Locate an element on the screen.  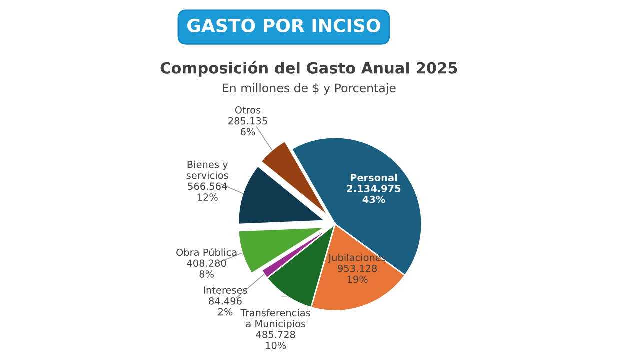
data-label: 2.134.975 43% is located at coordinates (374, 194).